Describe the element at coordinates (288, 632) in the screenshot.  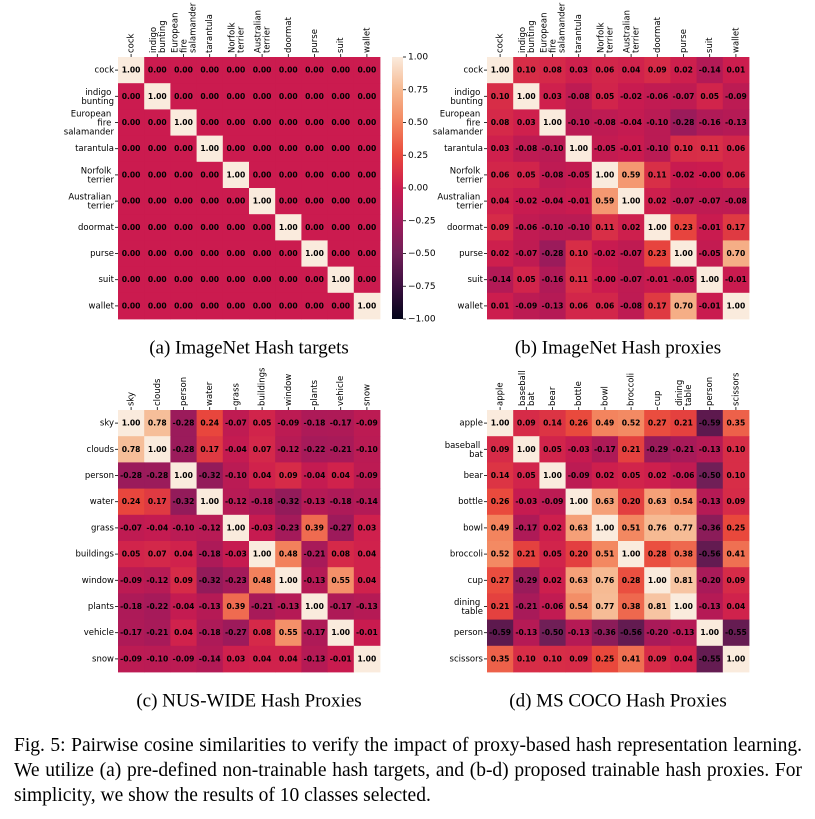
I see `cell-label: 0.55` at that location.